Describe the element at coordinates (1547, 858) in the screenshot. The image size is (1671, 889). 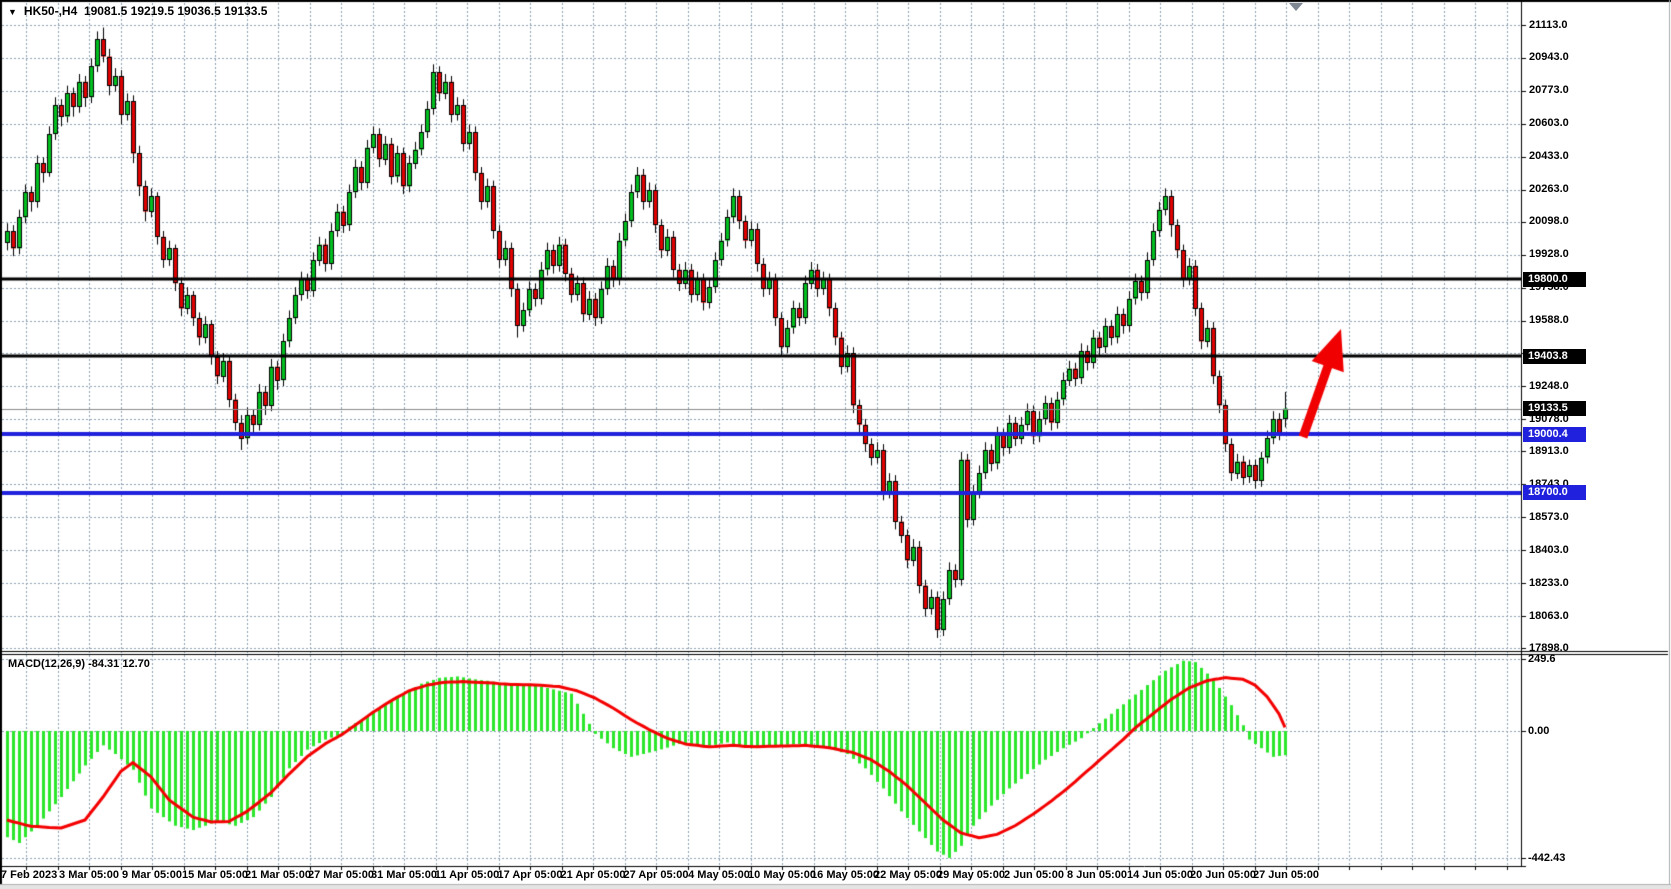
I see `indicator-tick-label: -442.43` at that location.